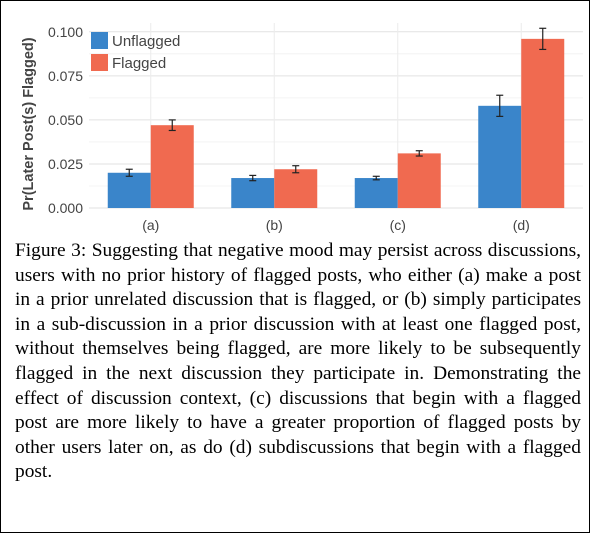 This screenshot has width=590, height=533. I want to click on x-tick-label: (b), so click(274, 225).